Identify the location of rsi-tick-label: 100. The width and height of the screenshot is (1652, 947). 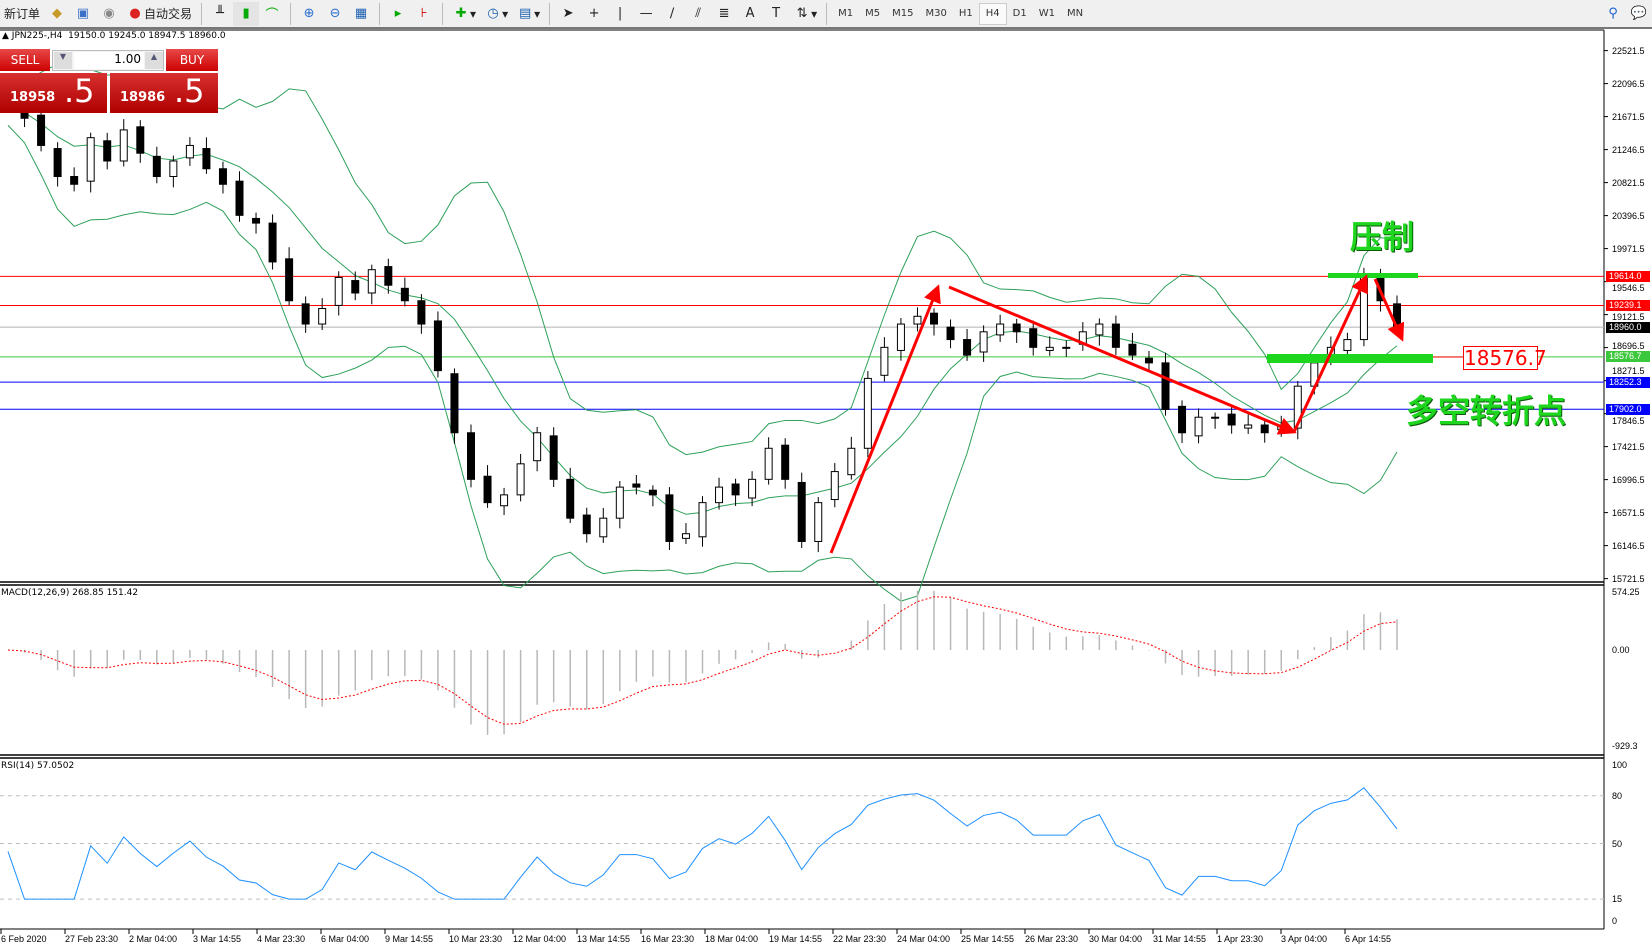
(1620, 765).